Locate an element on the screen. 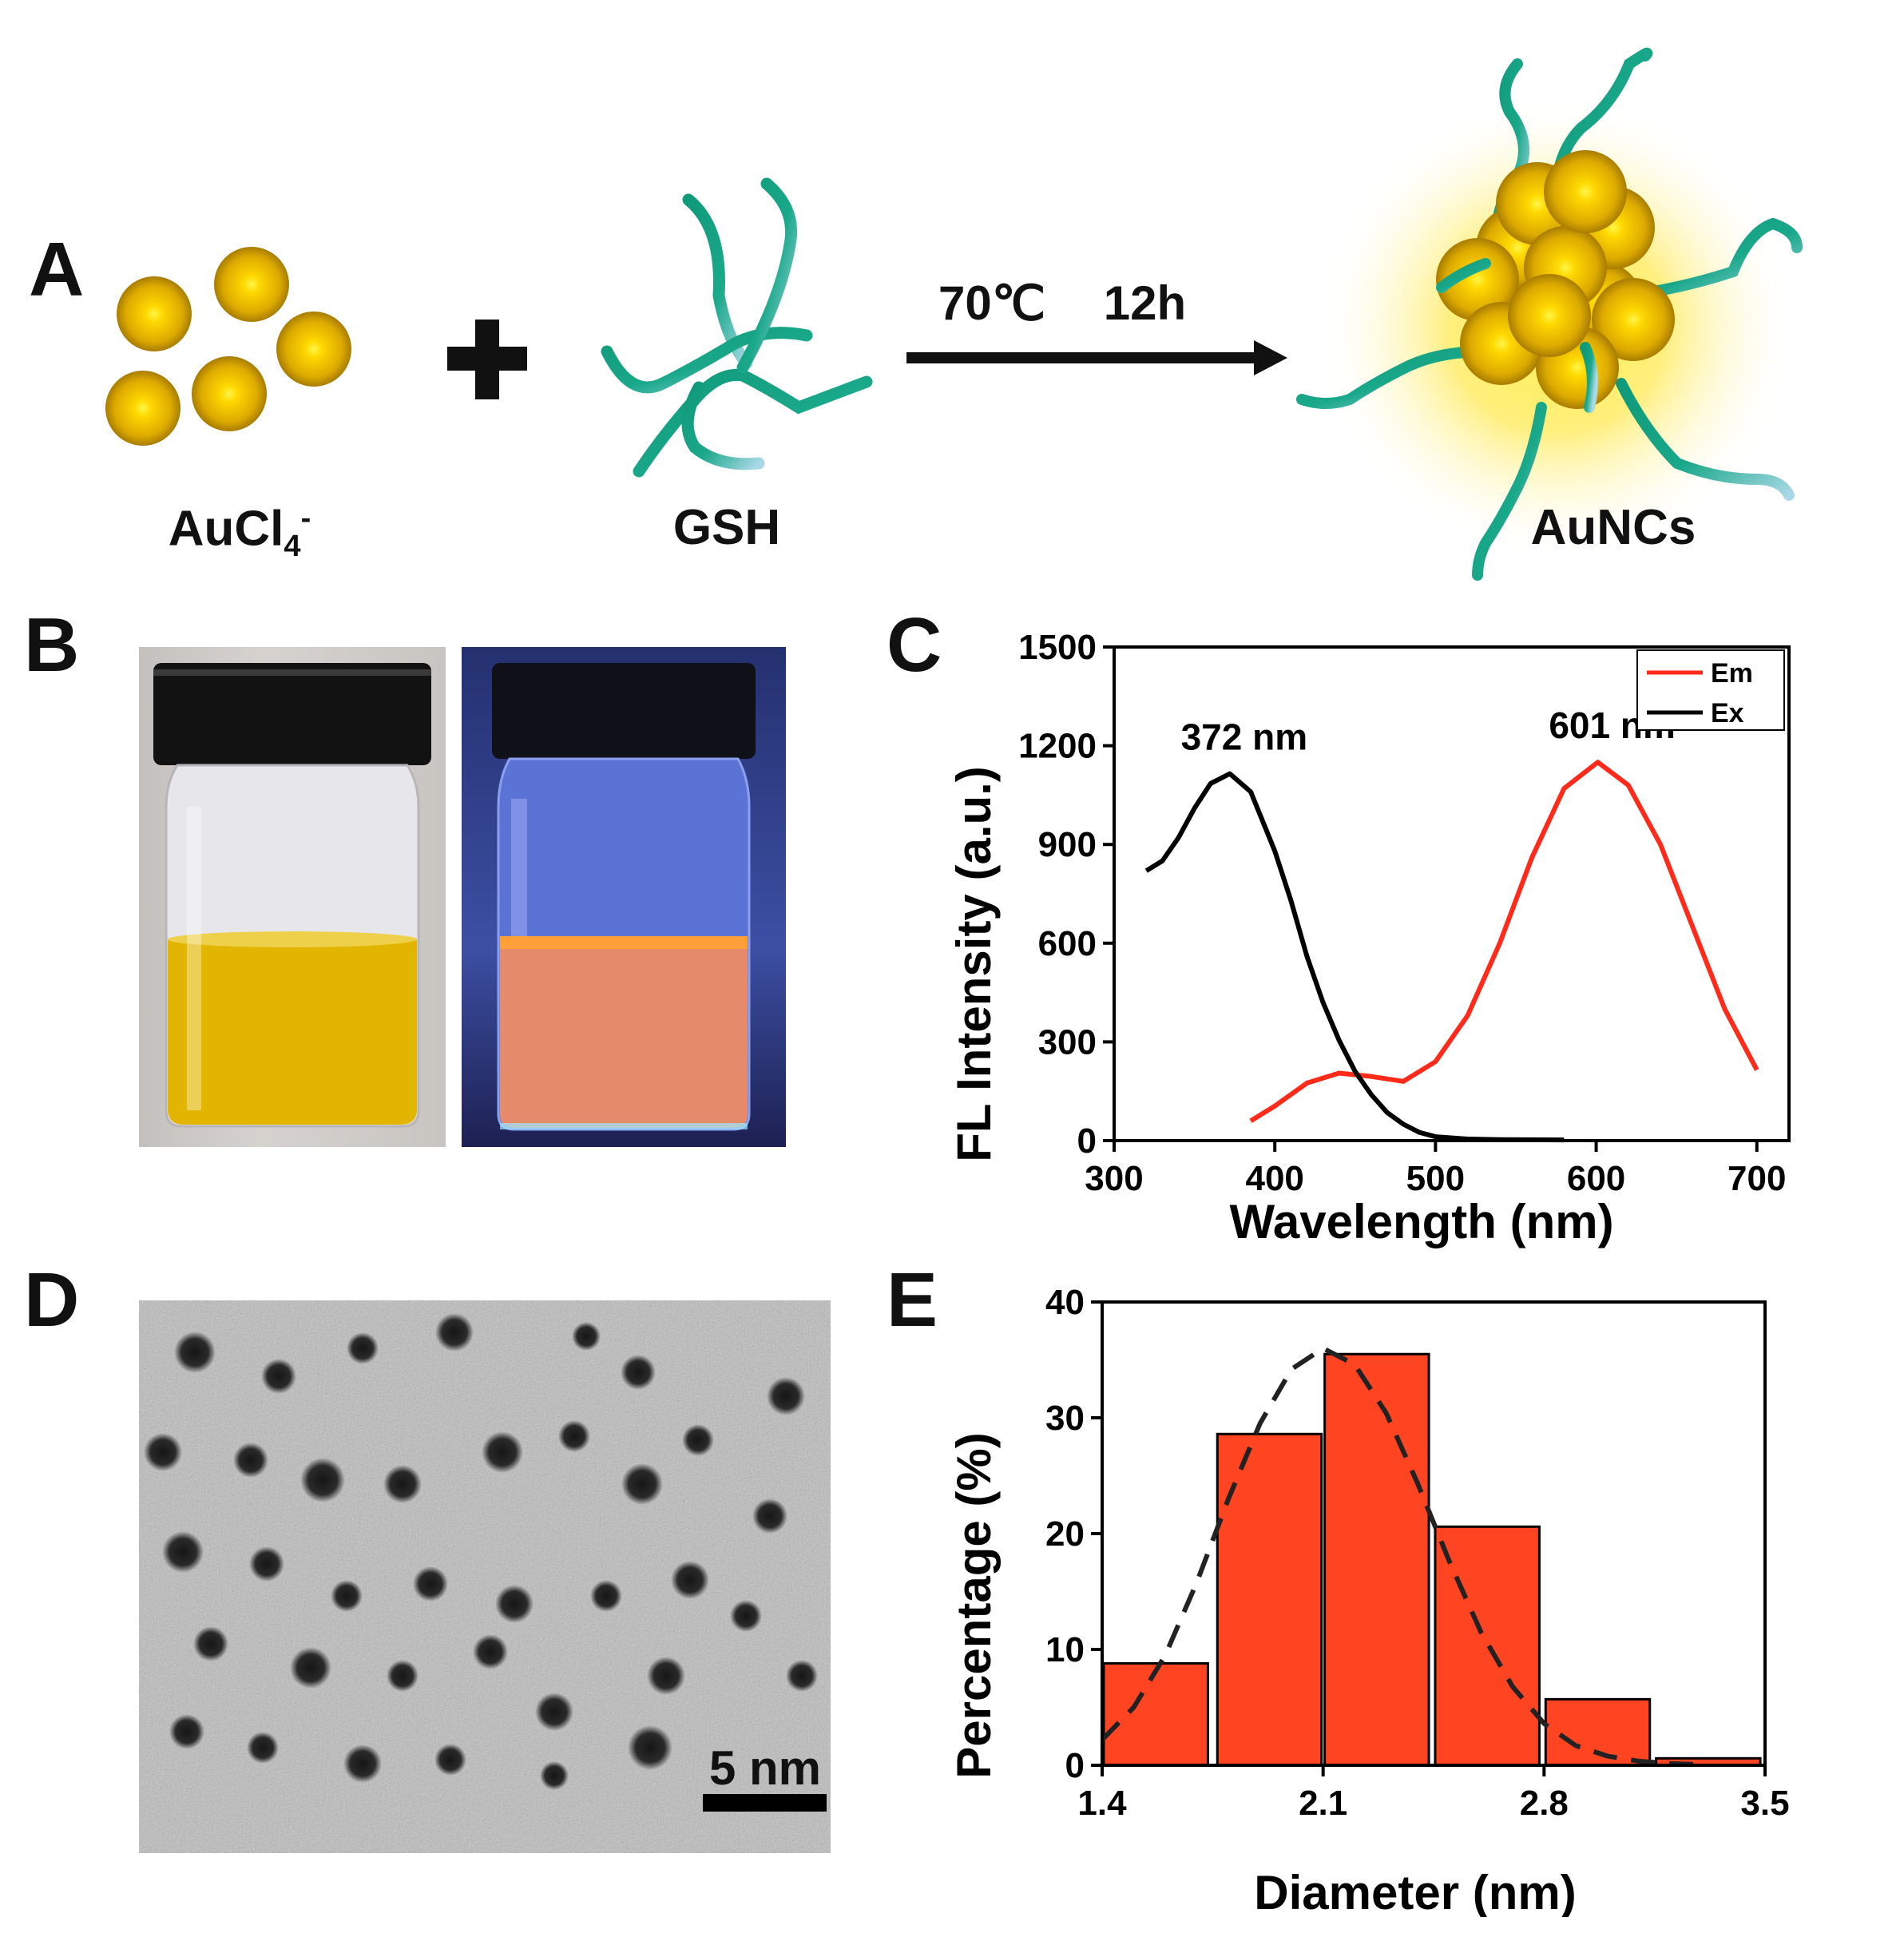 This screenshot has height=1933, width=1904. y-tick-label: 300 is located at coordinates (1067, 1042).